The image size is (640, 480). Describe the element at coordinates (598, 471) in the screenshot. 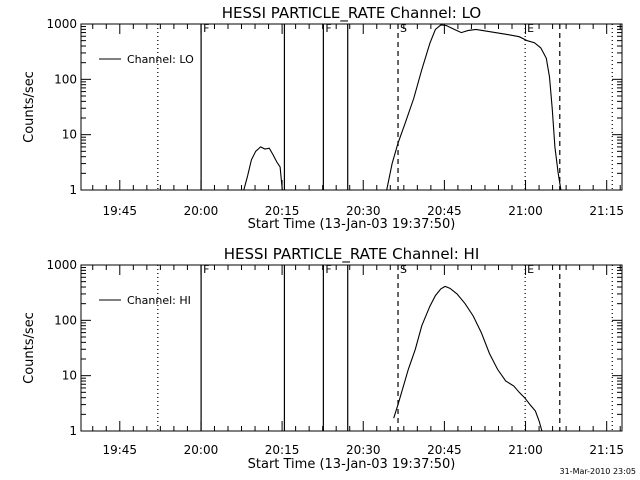

I see `footer-timestamp: 31-Mar-2010 23:05` at that location.